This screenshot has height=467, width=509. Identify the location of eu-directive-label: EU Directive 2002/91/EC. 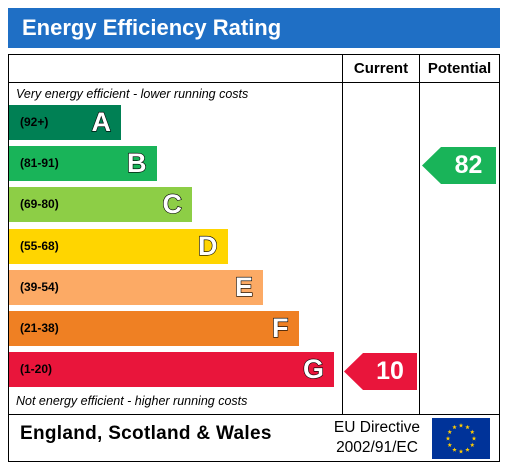
(377, 438).